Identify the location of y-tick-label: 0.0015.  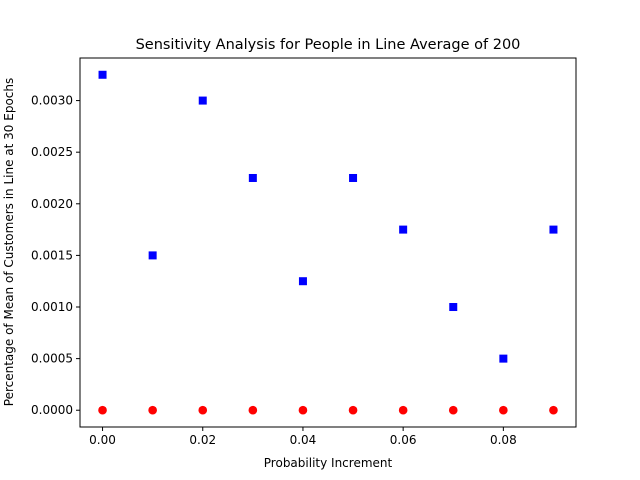
(52, 255).